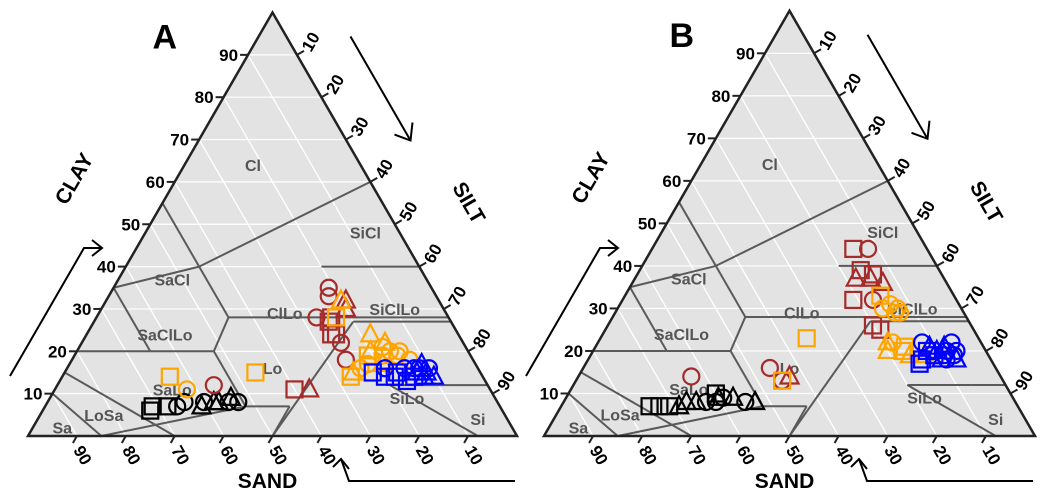  What do you see at coordinates (681, 335) in the screenshot?
I see `region-label-sacllo: SaClLo` at bounding box center [681, 335].